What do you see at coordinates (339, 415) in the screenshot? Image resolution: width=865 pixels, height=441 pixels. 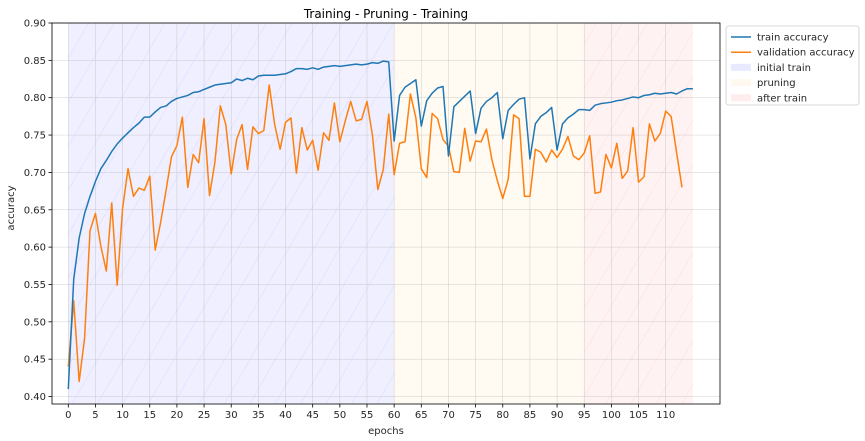 I see `x-tick-label: 50` at bounding box center [339, 415].